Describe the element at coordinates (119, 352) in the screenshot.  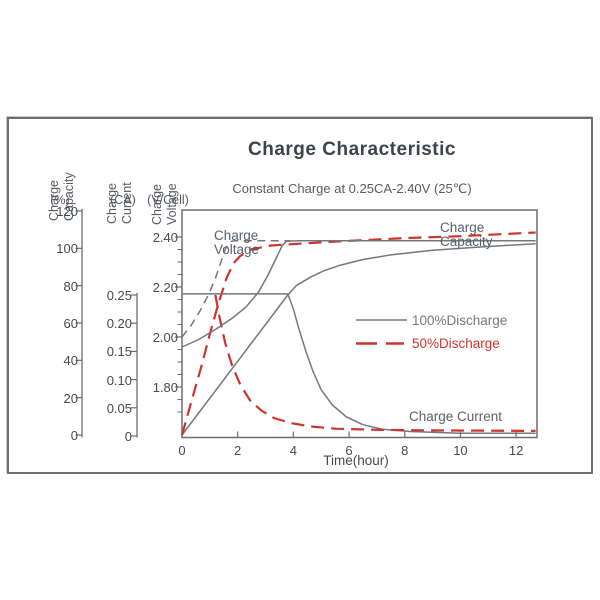
I see `tick-label: 0.15` at that location.